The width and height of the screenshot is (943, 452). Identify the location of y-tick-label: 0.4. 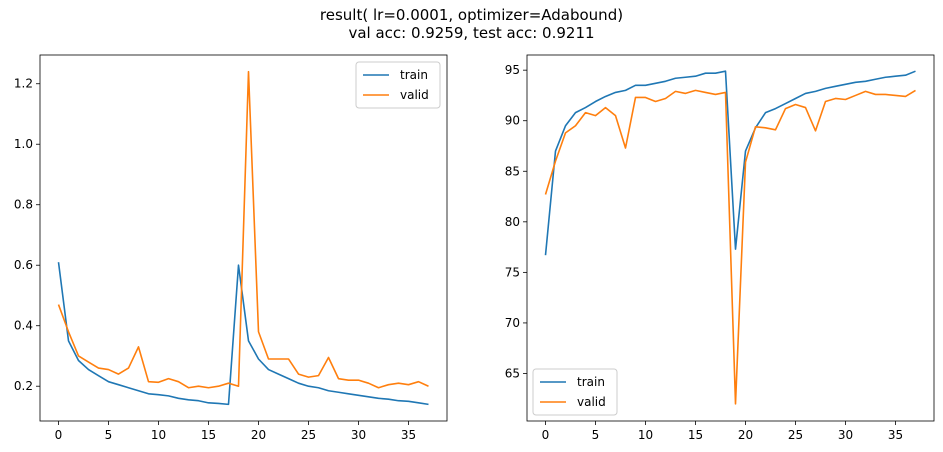
(23, 326).